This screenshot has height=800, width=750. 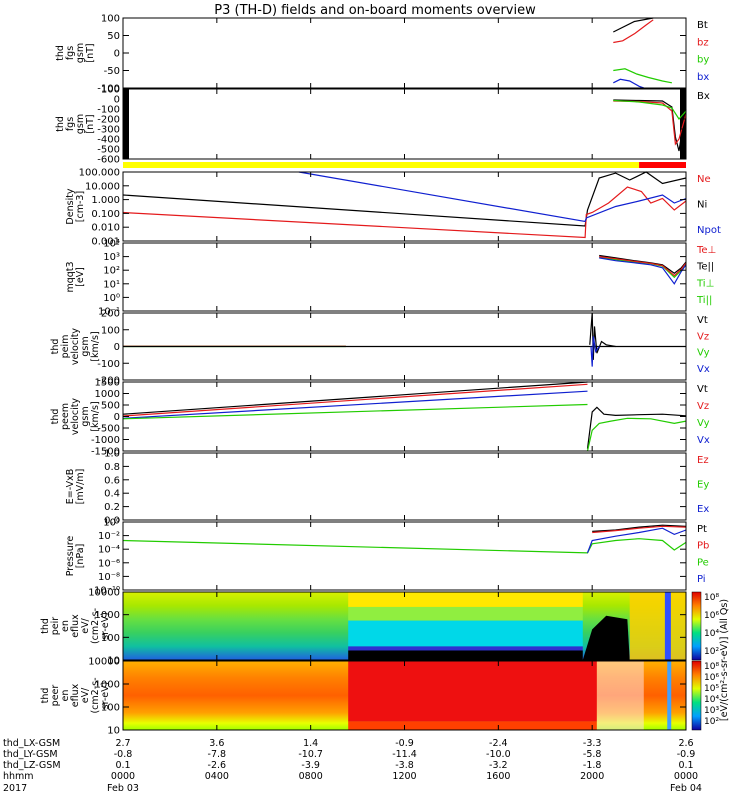 I want to click on y-axis-label: eV/, so click(x=85, y=625).